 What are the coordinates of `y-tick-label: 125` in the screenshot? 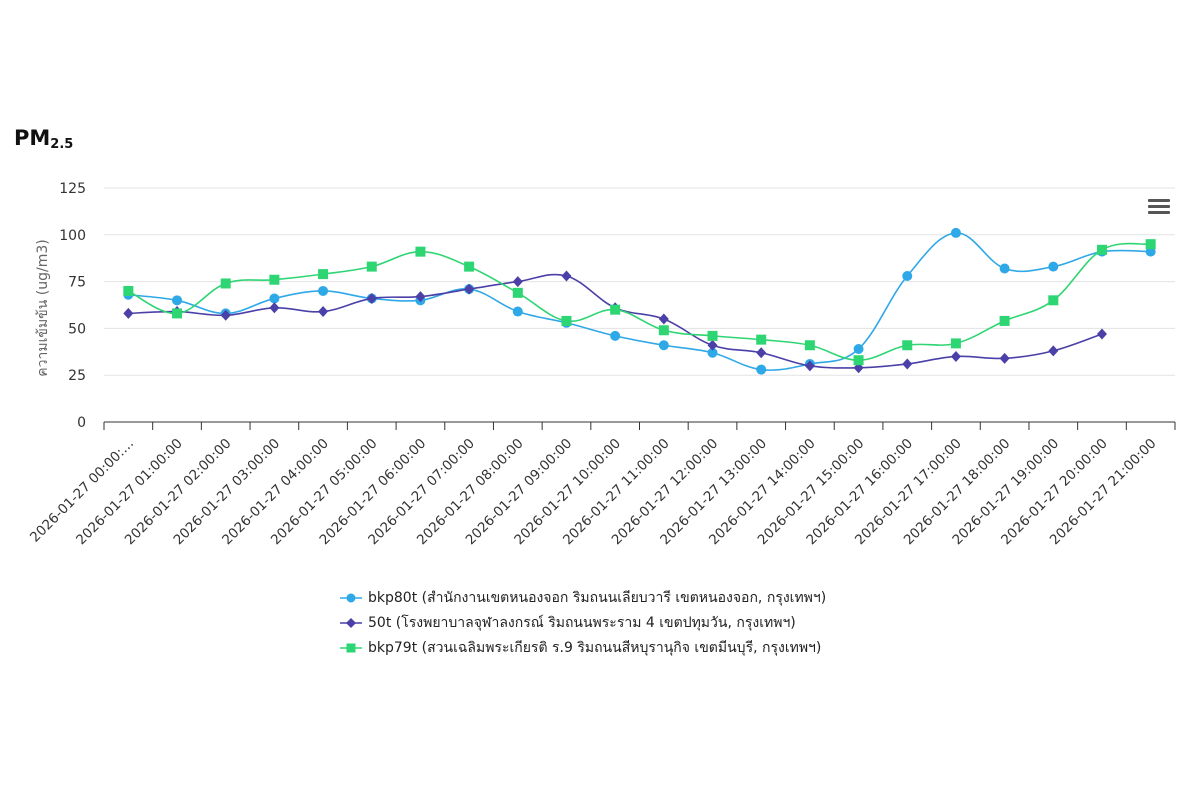 It's located at (72, 189).